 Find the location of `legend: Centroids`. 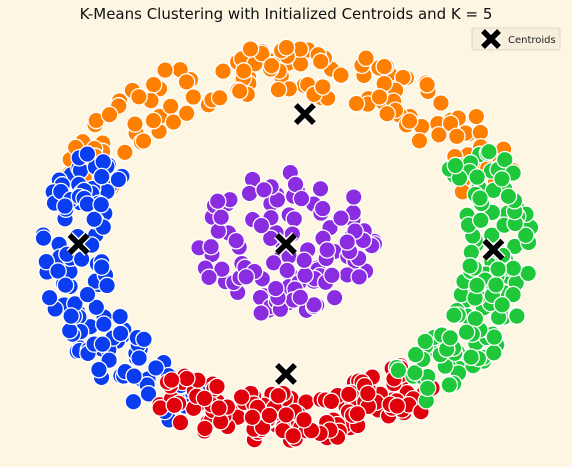

legend: Centroids is located at coordinates (516, 39).